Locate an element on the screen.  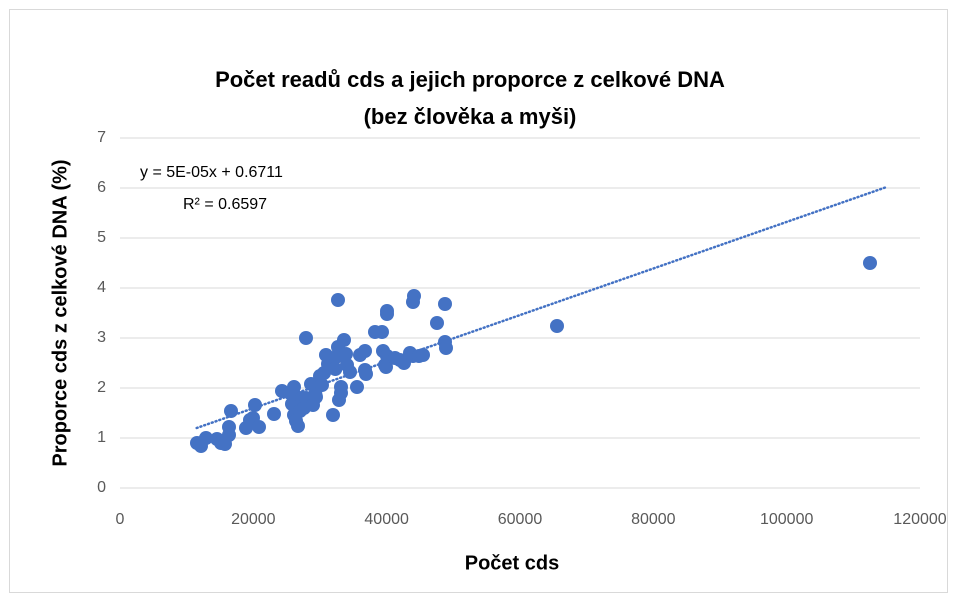
y-tick-label: 0 is located at coordinates (101, 487).